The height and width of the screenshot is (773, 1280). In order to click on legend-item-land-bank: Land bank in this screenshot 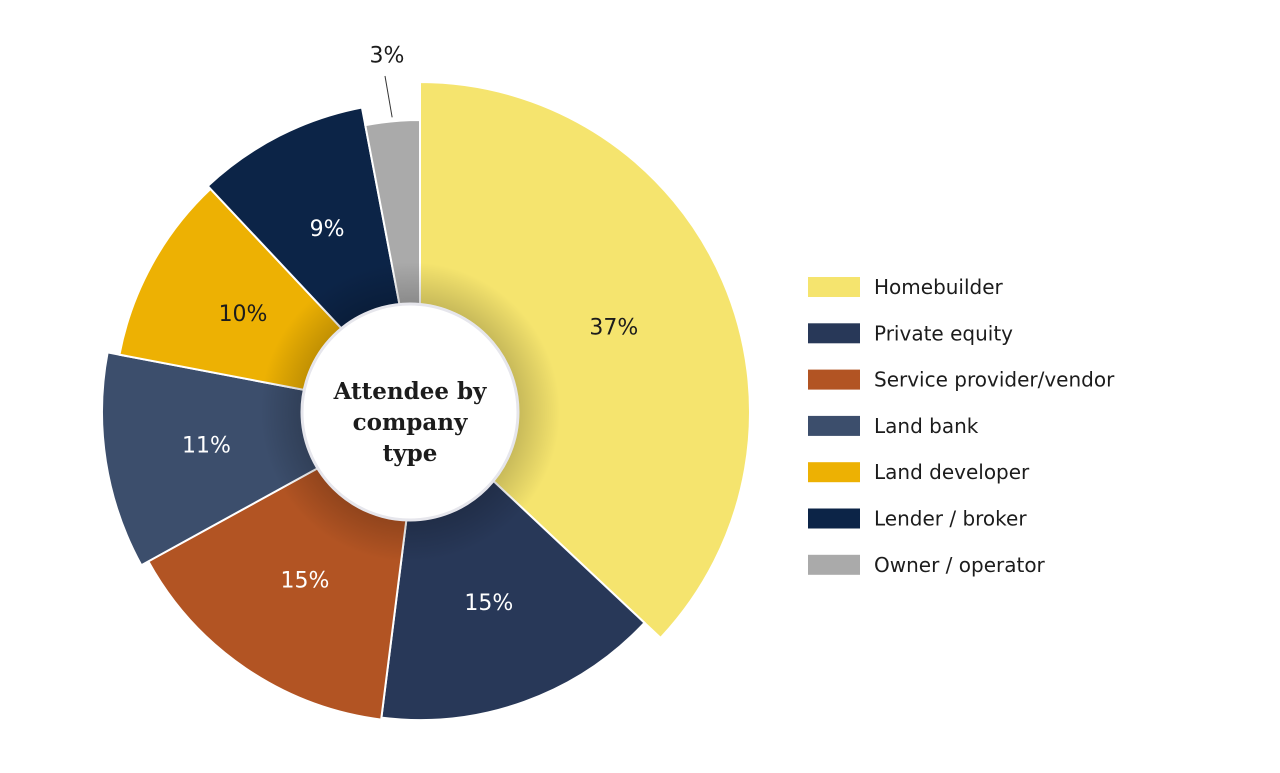, I will do `click(893, 426)`.